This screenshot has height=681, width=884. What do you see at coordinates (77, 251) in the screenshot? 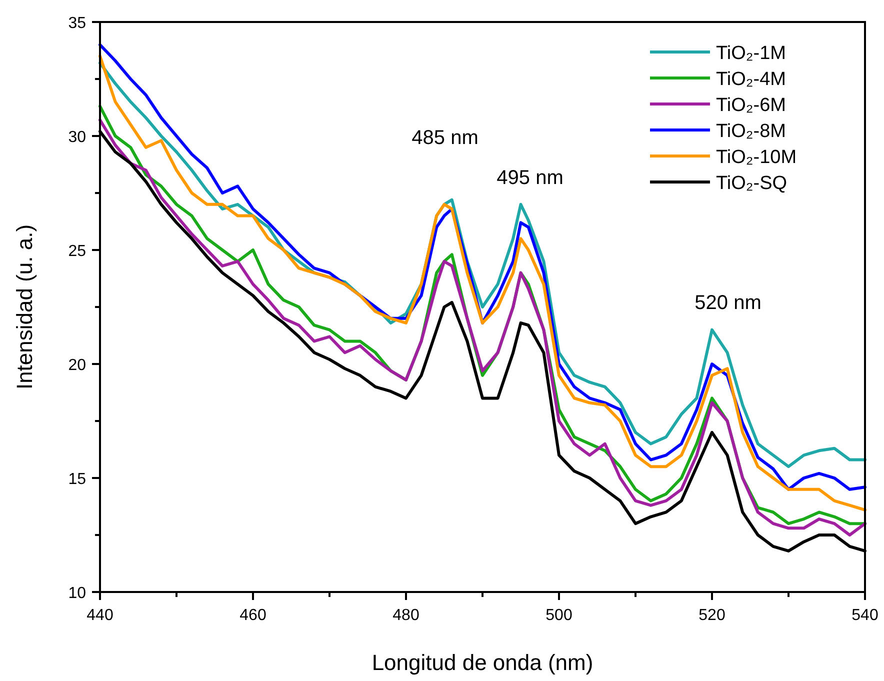
I see `y-tick-label: 25` at bounding box center [77, 251].